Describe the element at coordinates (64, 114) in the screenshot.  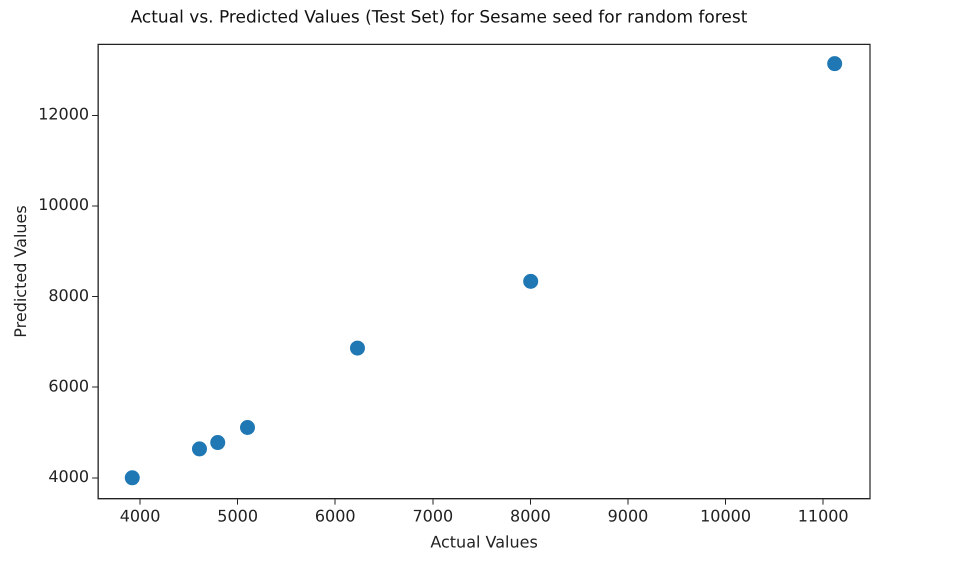
I see `y-tick-label: 12000` at that location.